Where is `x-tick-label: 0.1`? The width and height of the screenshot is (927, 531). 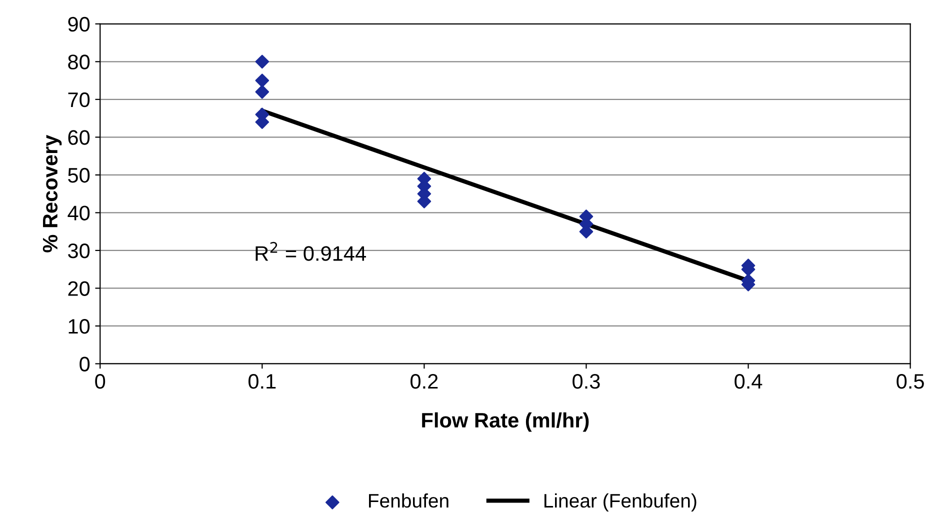 x-tick-label: 0.1 is located at coordinates (262, 381).